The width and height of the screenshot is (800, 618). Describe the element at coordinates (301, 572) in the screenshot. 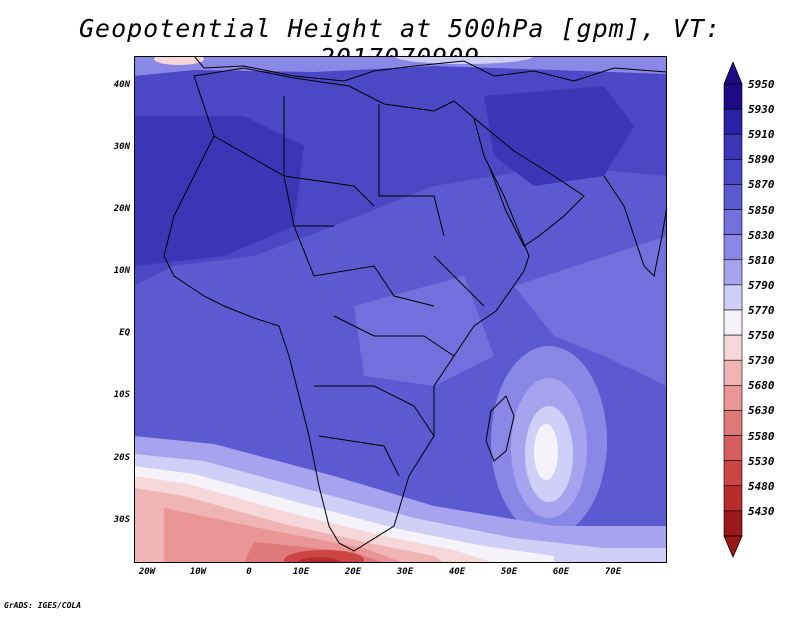

I see `lon-label-10e: 10E` at that location.